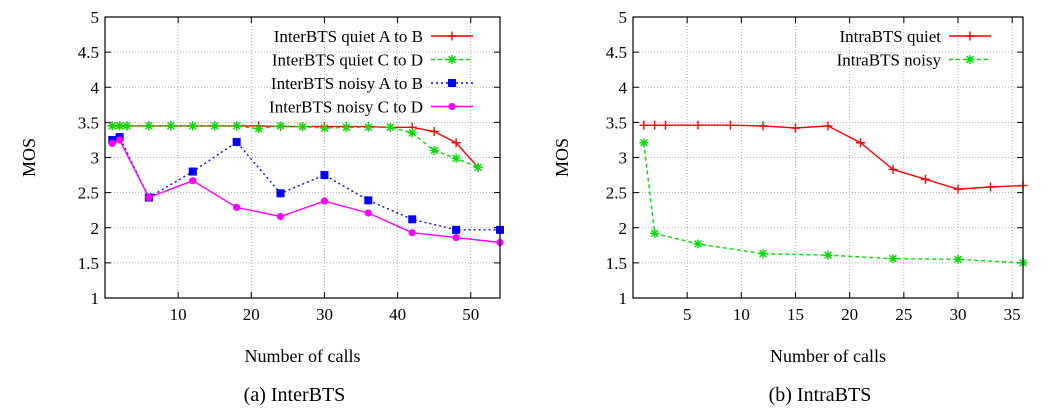  I want to click on y-tick-label: 2, so click(623, 228).